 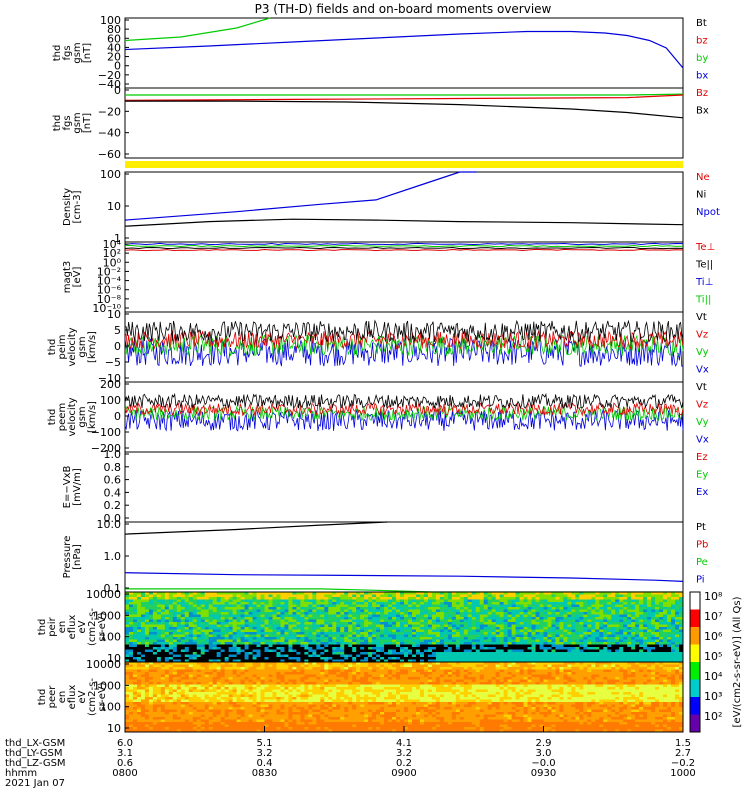 I want to click on series-line-bx, so click(x=404, y=50).